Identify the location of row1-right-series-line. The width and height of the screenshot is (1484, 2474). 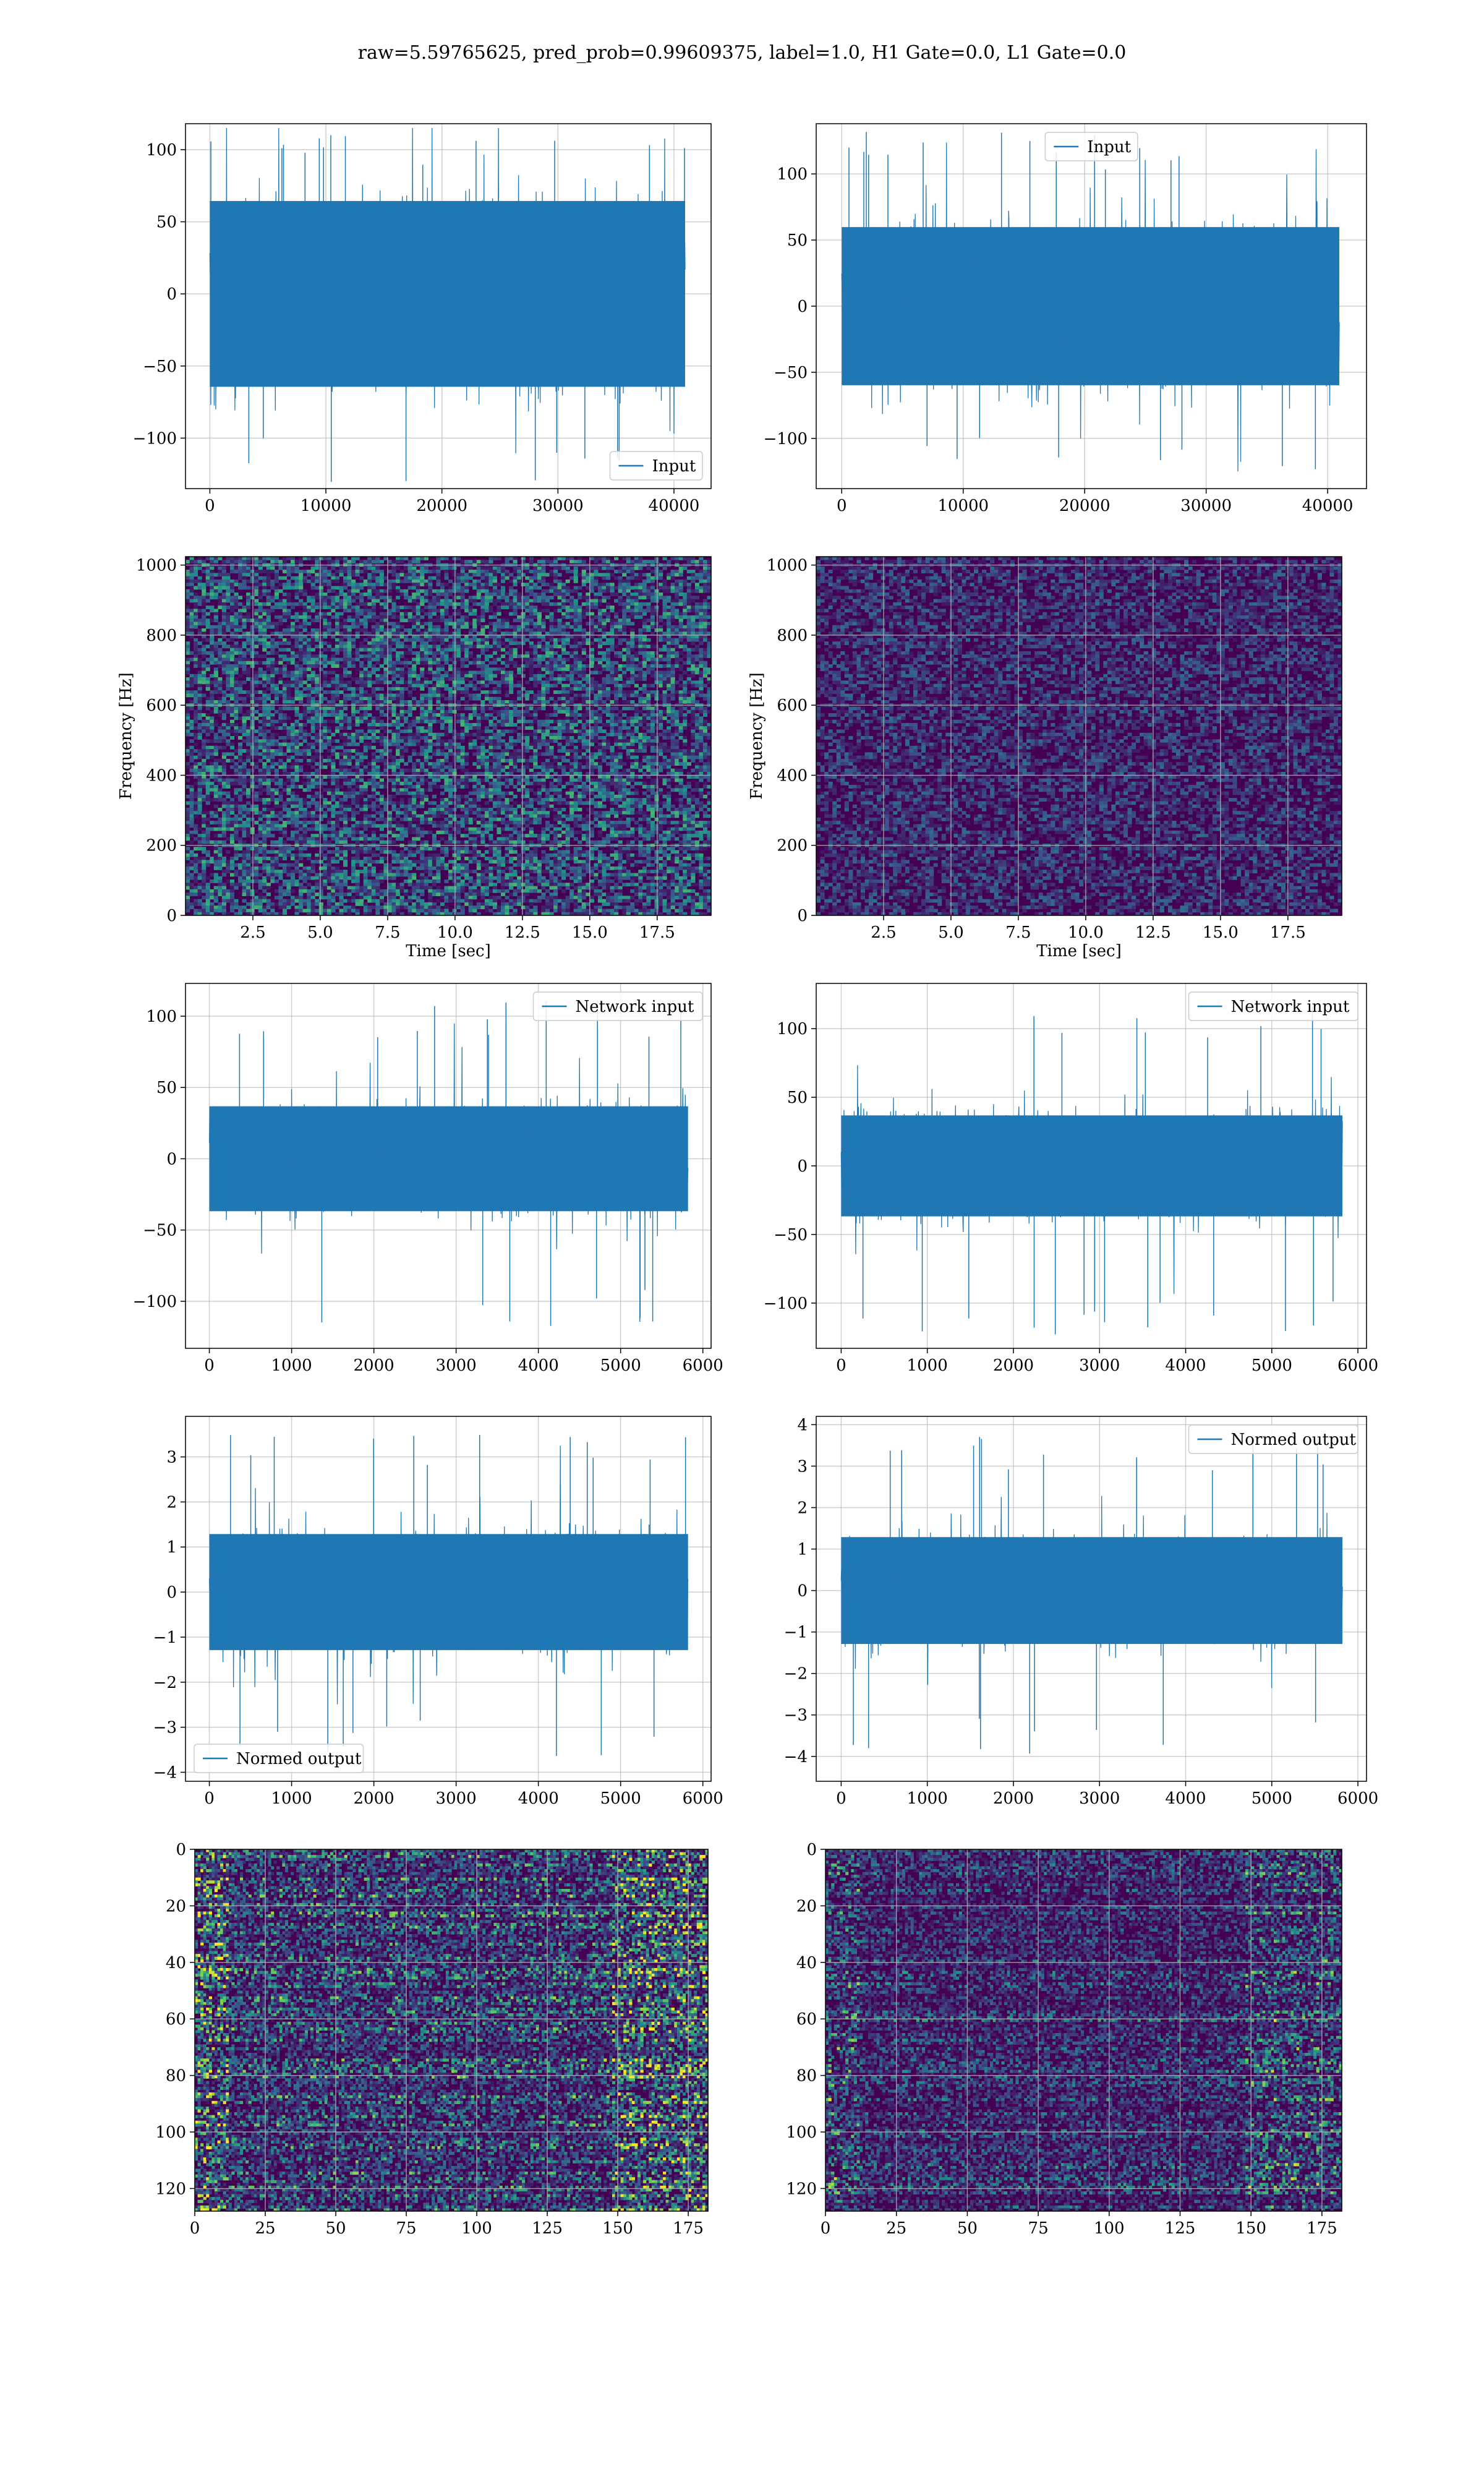
(1090, 307).